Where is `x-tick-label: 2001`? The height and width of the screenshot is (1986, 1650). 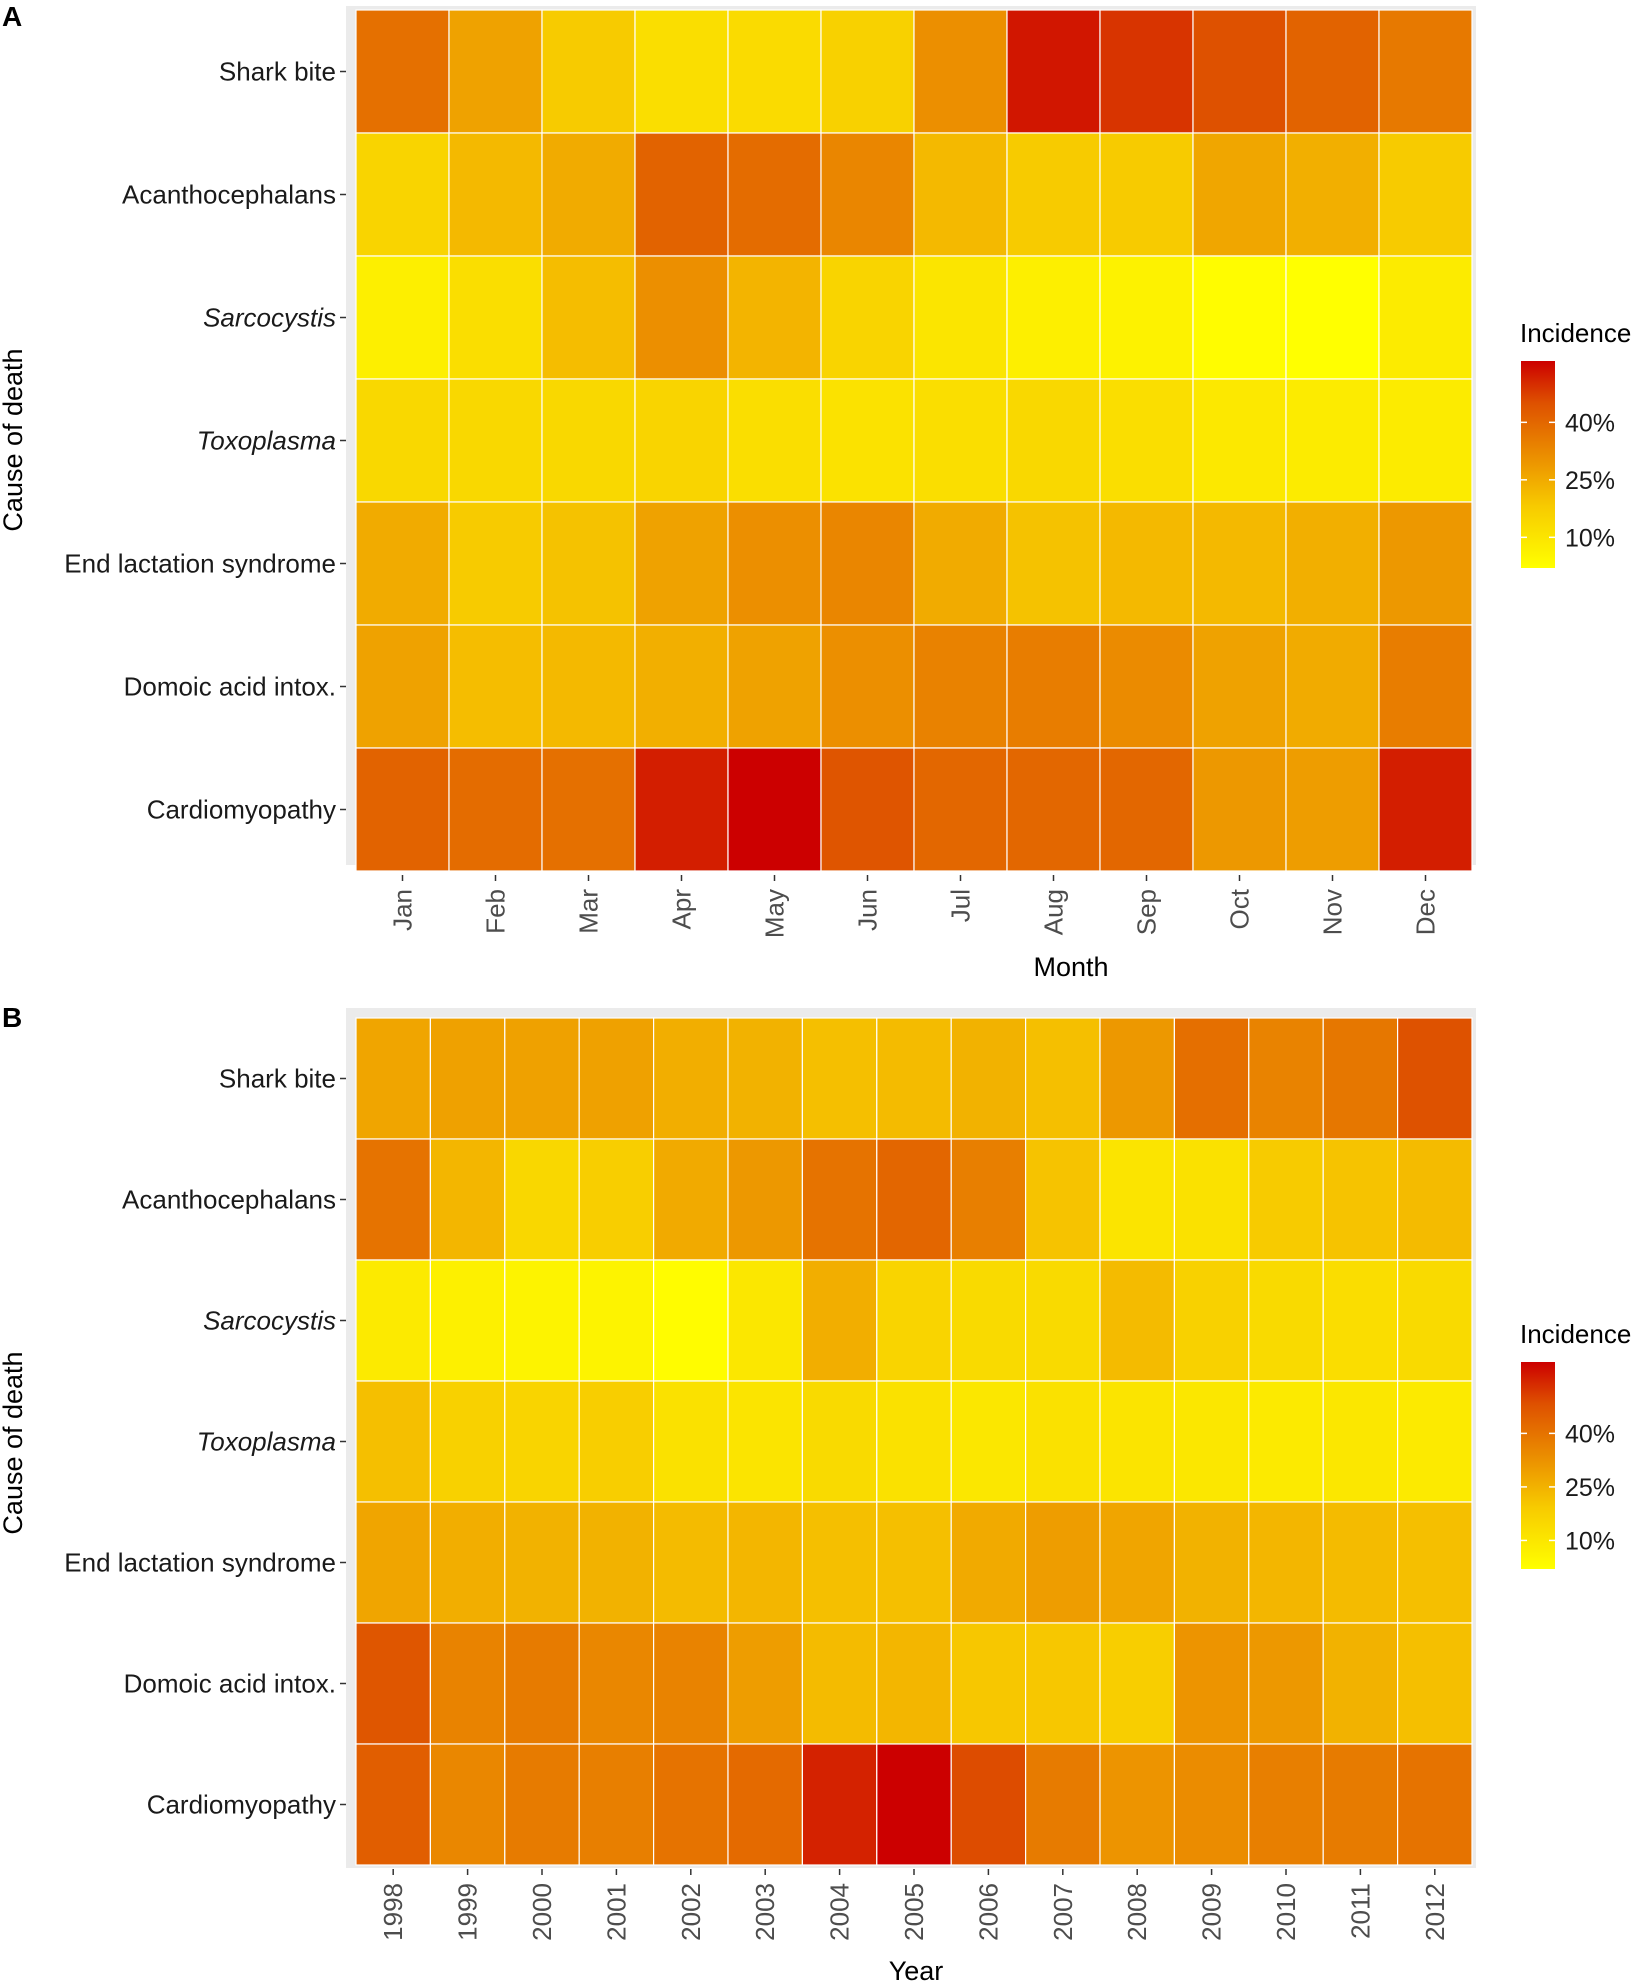
x-tick-label: 2001 is located at coordinates (616, 1912).